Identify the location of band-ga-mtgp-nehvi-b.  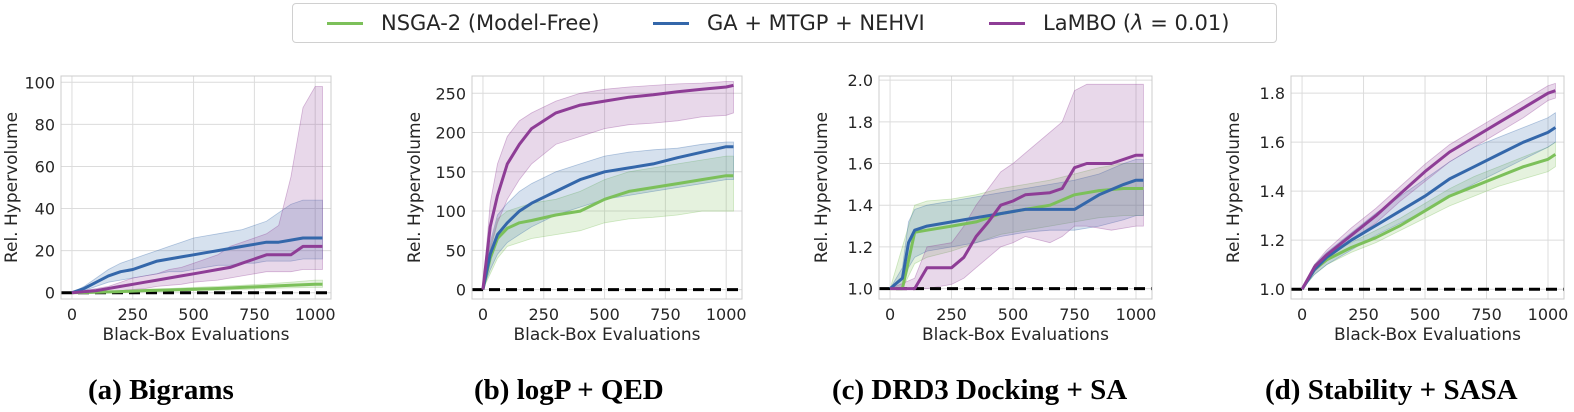
(608, 215).